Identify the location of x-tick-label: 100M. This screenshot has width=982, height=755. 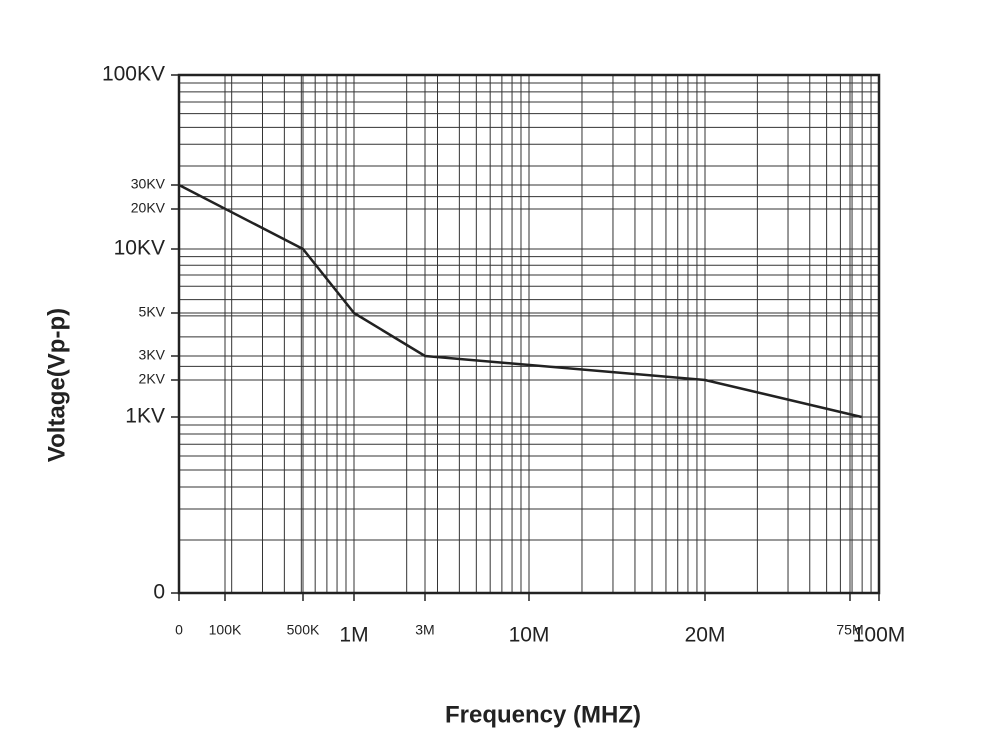
(879, 635).